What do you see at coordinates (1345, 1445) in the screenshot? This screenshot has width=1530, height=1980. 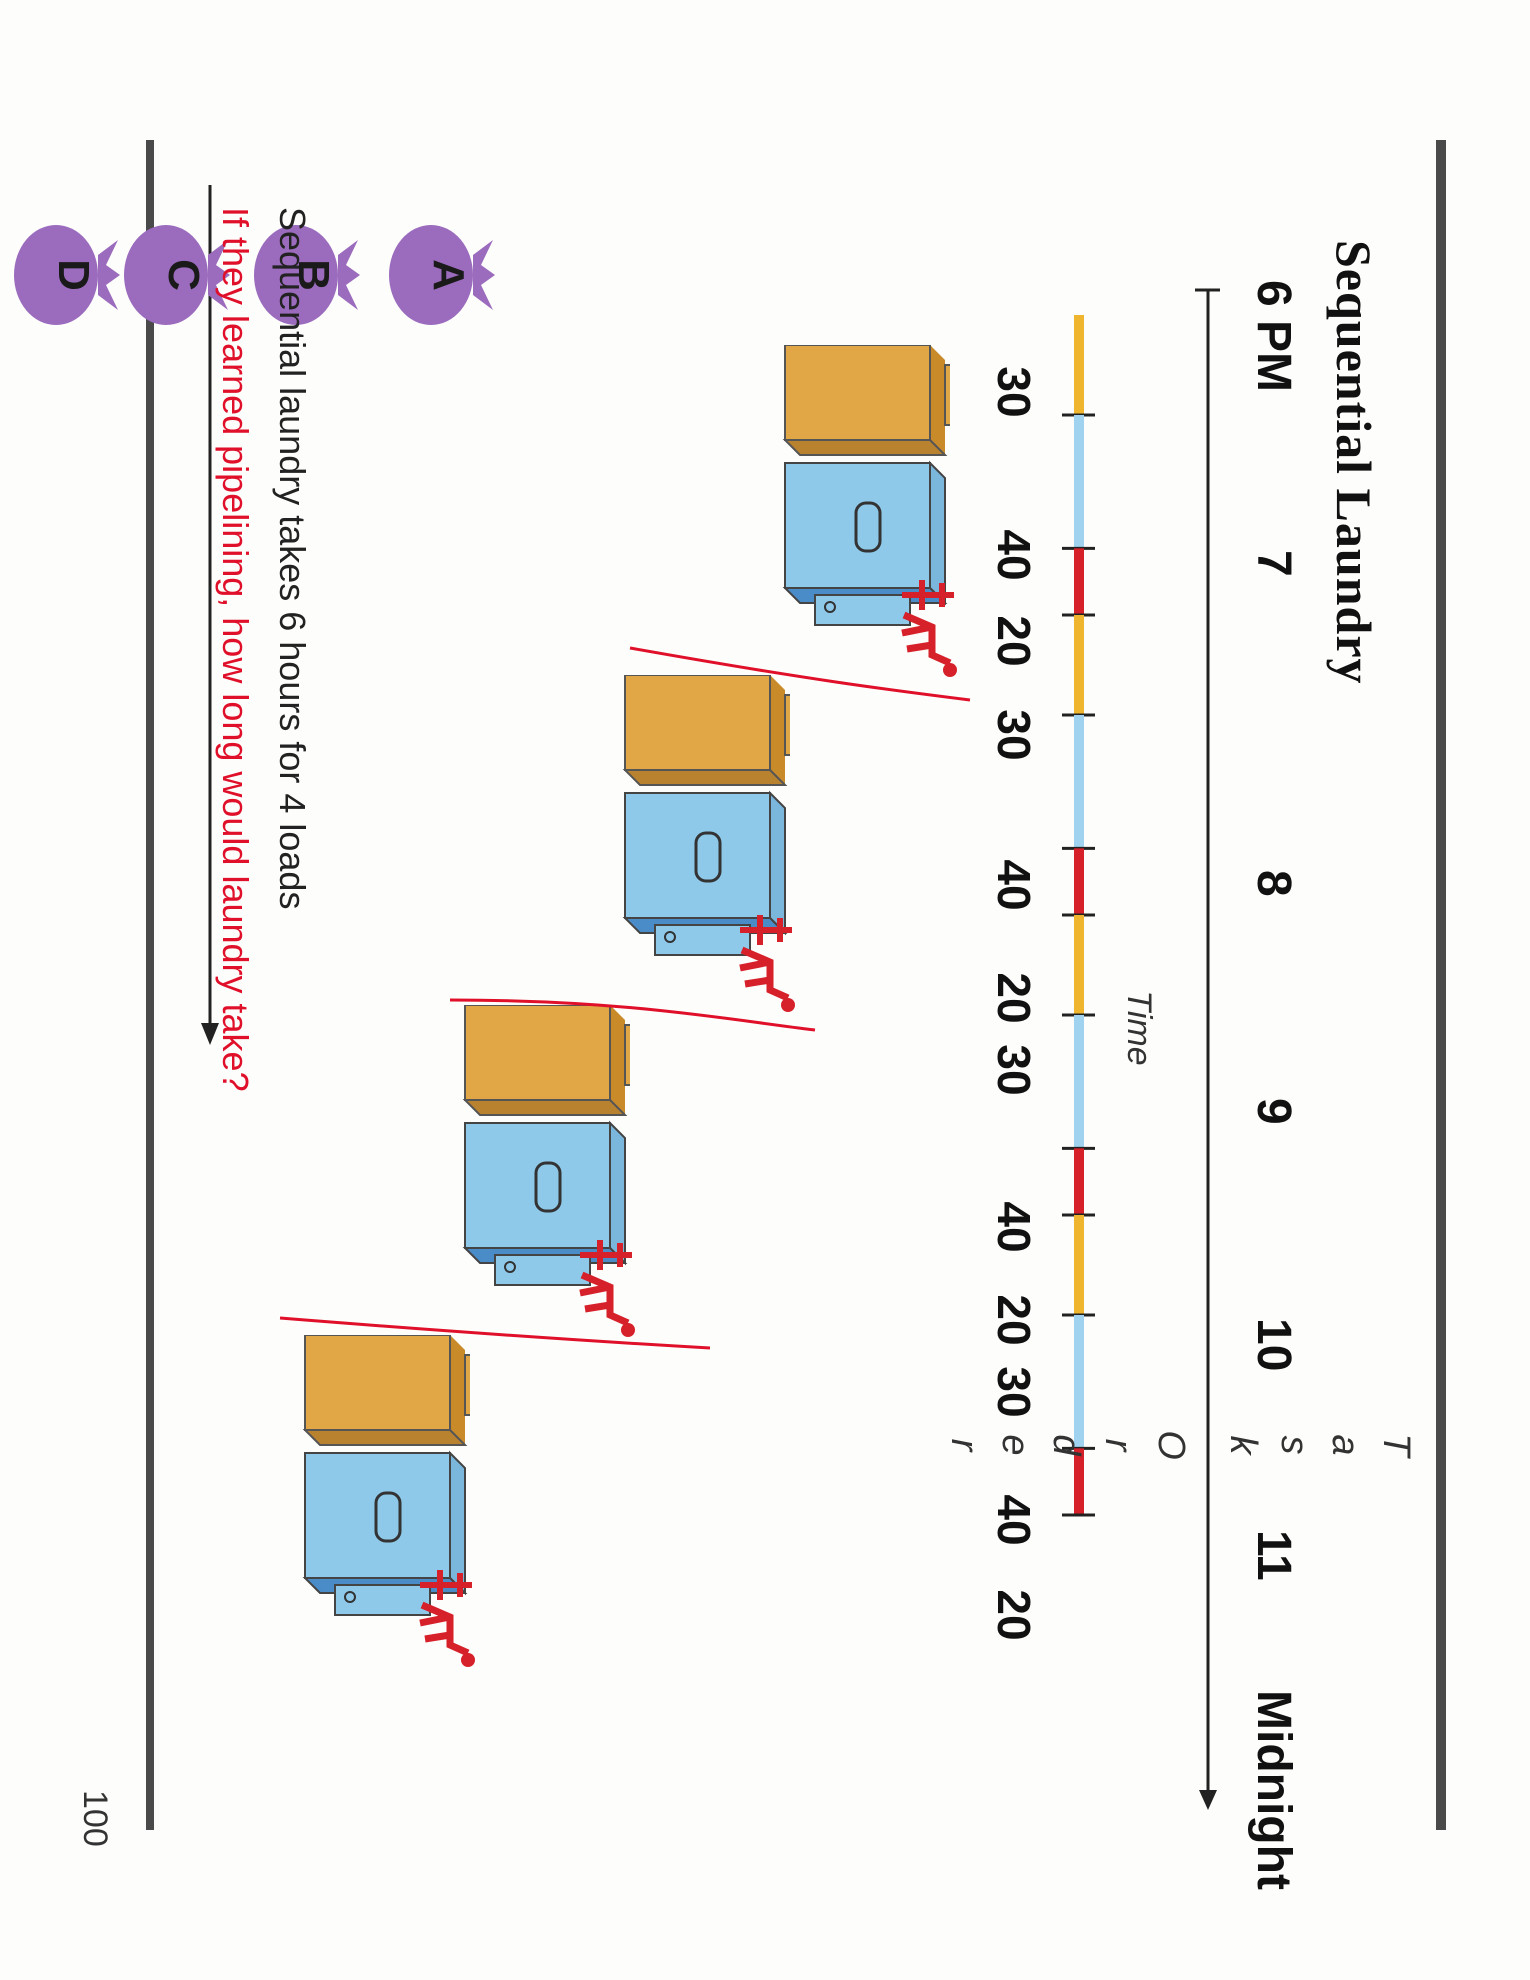 I see `task-order-char: a` at bounding box center [1345, 1445].